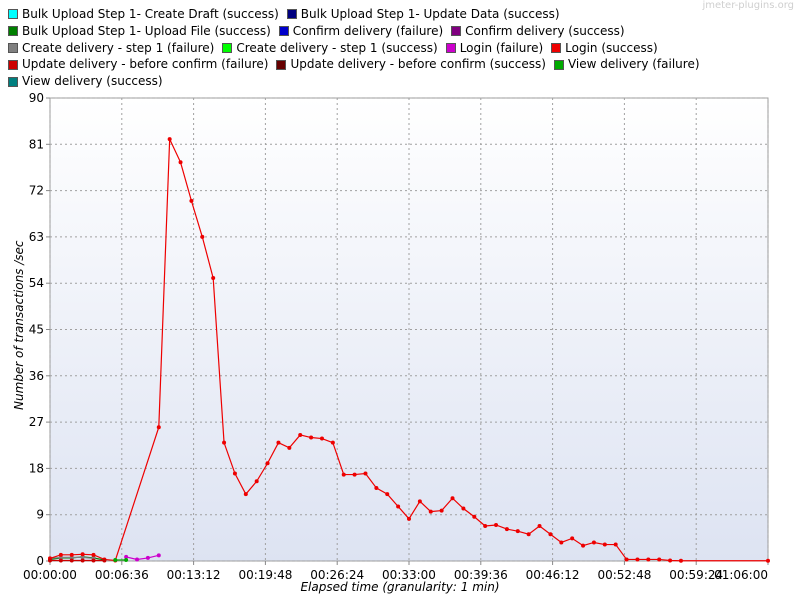  What do you see at coordinates (40, 515) in the screenshot?
I see `y-tick-label: 9` at bounding box center [40, 515].